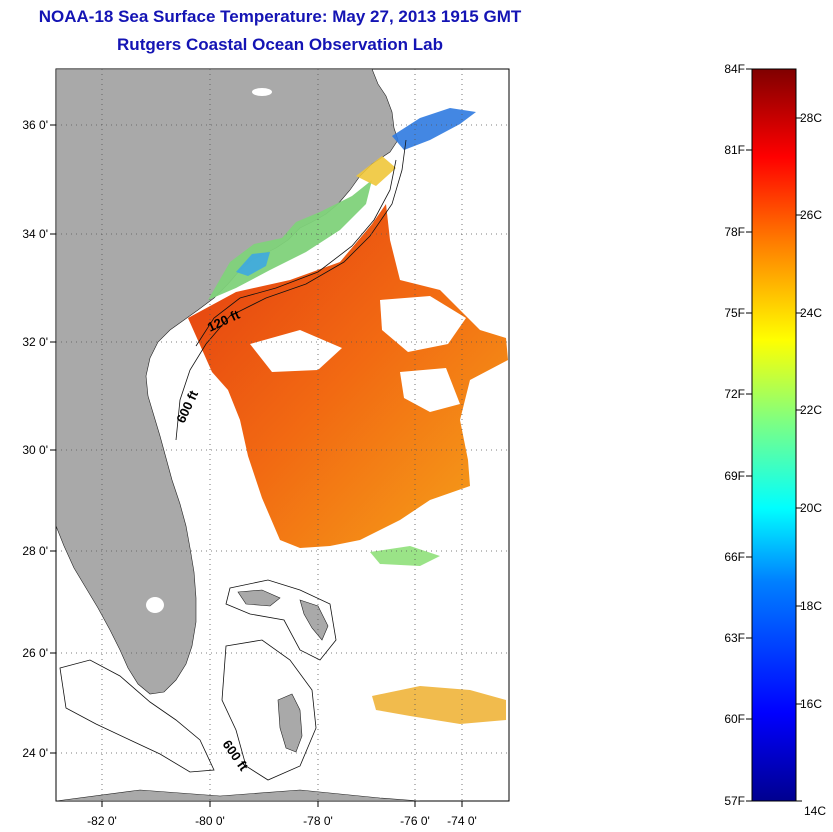  I want to click on colorbar-c-label: 18C, so click(811, 606).